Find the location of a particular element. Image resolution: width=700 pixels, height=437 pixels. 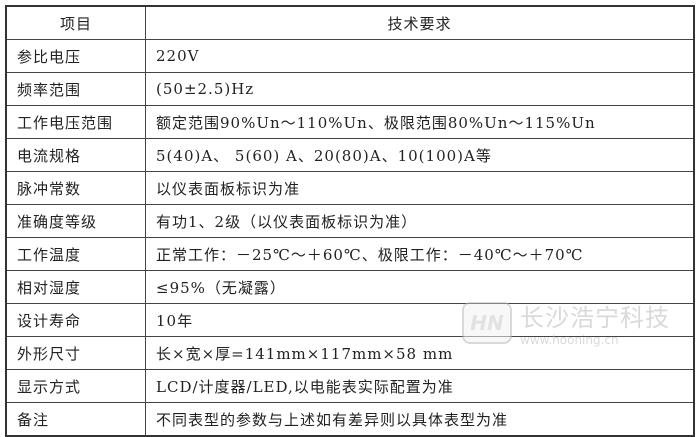

table-row: 设计寿命 10年 is located at coordinates (350, 320).